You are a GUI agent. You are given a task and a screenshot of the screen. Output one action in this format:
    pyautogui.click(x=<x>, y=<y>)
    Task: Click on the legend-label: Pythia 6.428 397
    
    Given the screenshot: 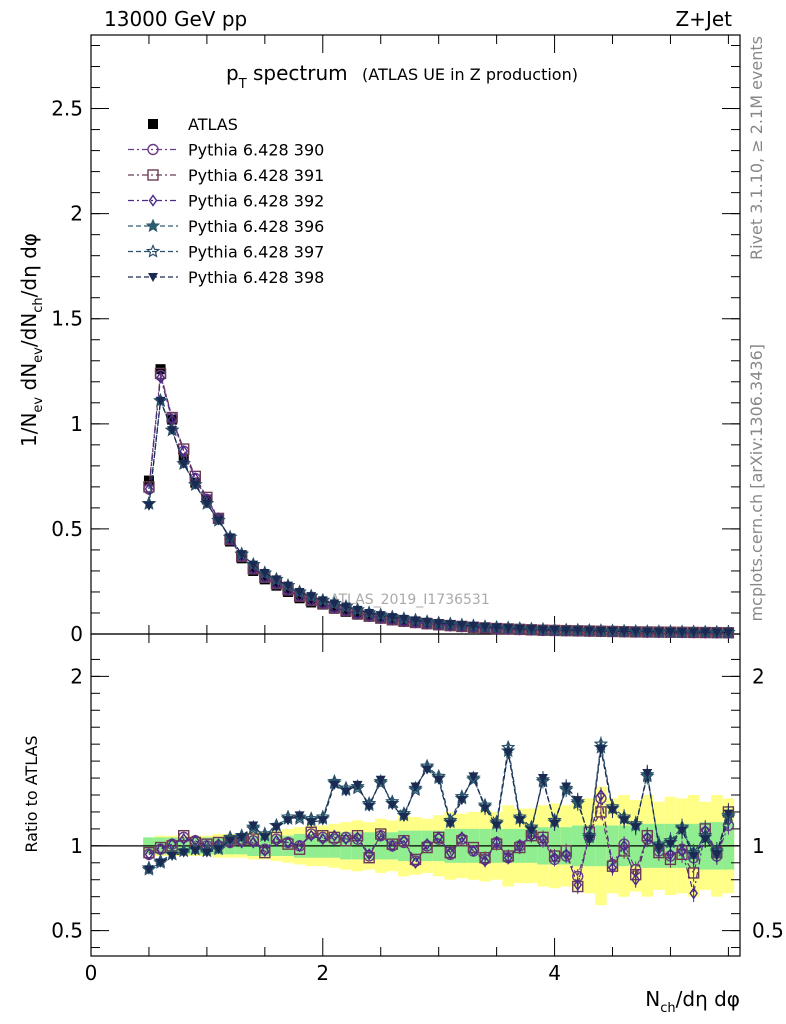 What is the action you would take?
    pyautogui.click(x=256, y=252)
    